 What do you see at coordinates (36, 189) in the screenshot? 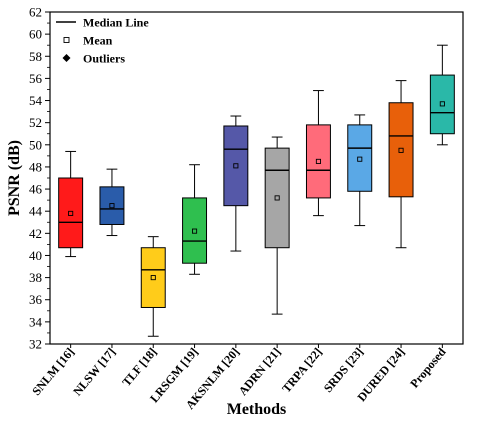
I see `y-tick-label: 46` at bounding box center [36, 189].